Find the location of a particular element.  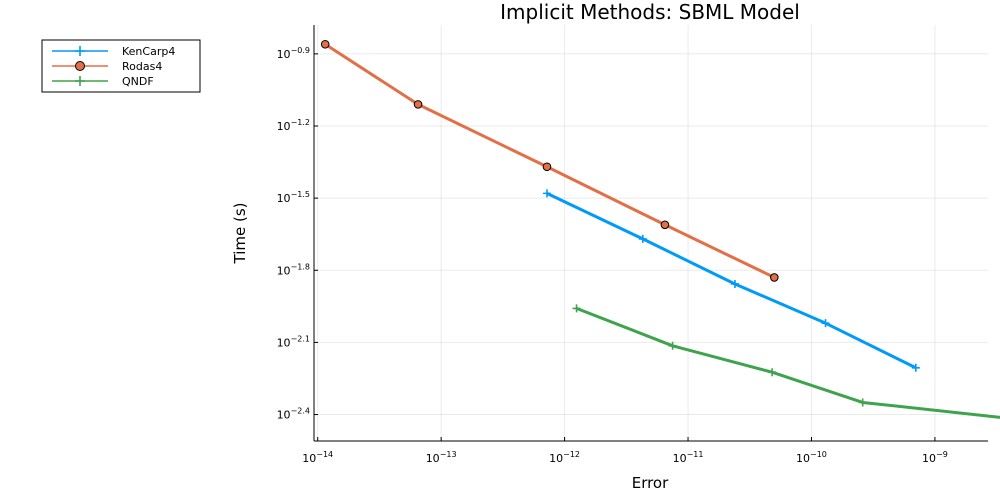

x-tick-label: 10−14 is located at coordinates (317, 457).